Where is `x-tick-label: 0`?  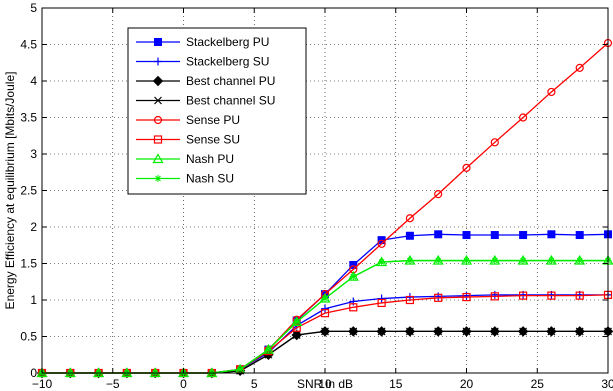 x-tick-label: 0 is located at coordinates (183, 384).